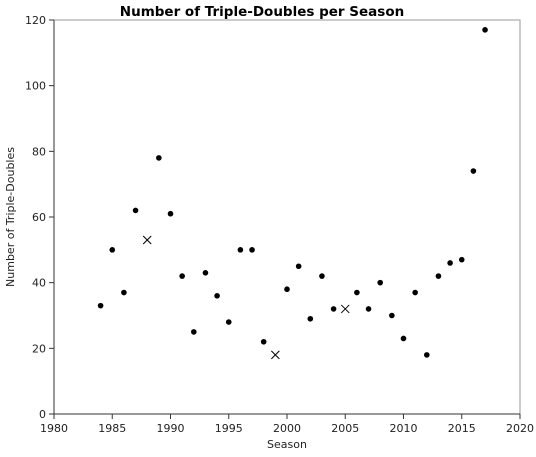 The width and height of the screenshot is (536, 457). What do you see at coordinates (39, 151) in the screenshot?
I see `y-tick-label: 80` at bounding box center [39, 151].